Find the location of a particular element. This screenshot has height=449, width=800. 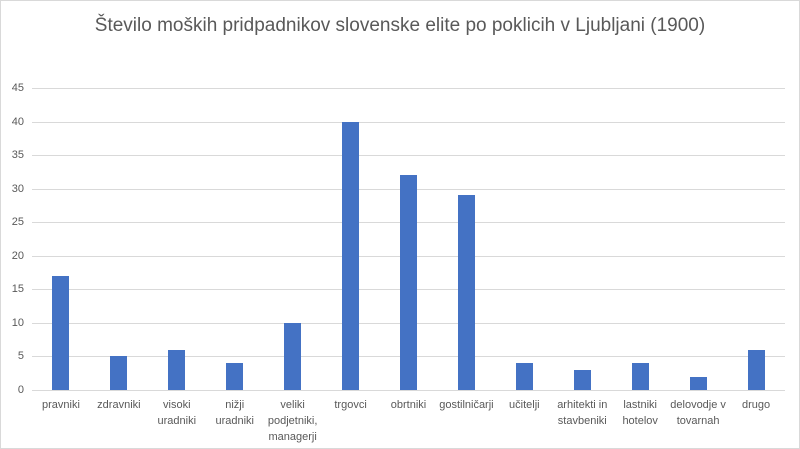

bar-obrtniki is located at coordinates (408, 282).